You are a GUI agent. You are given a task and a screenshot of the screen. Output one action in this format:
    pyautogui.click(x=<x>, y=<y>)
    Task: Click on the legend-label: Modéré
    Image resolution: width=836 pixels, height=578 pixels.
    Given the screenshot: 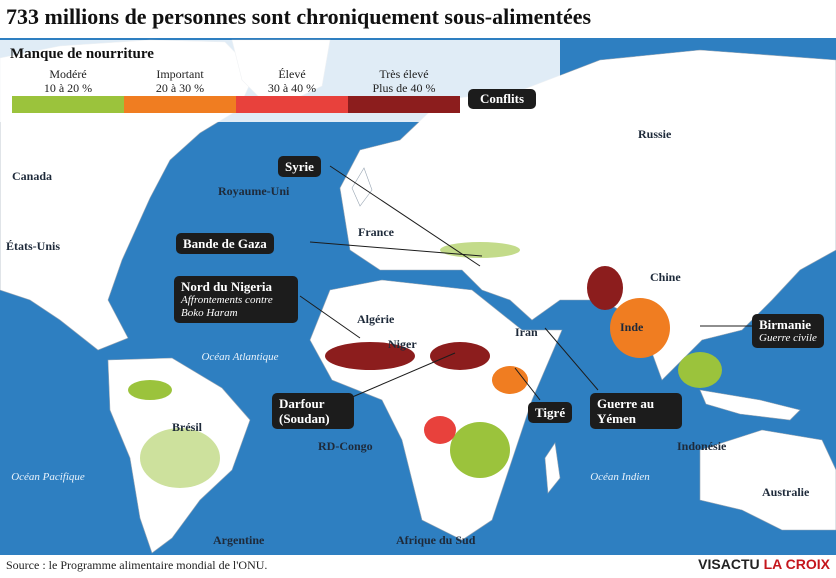 What is the action you would take?
    pyautogui.click(x=67, y=74)
    